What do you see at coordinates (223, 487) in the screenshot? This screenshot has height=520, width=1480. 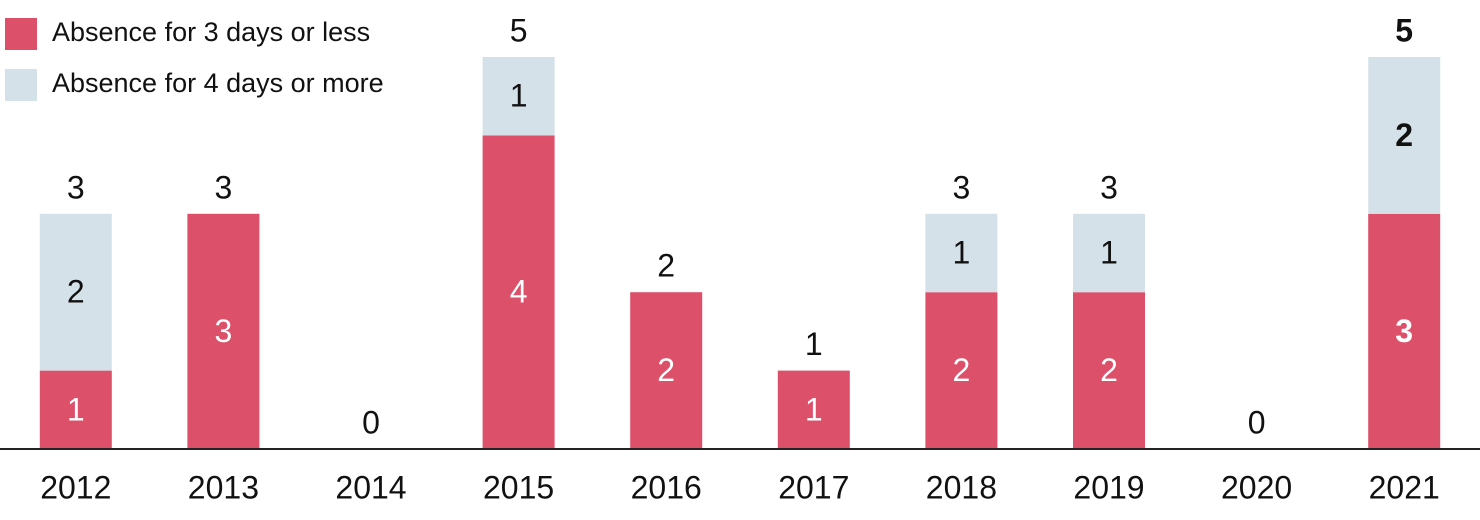 I see `x-tick-label: 2013` at bounding box center [223, 487].